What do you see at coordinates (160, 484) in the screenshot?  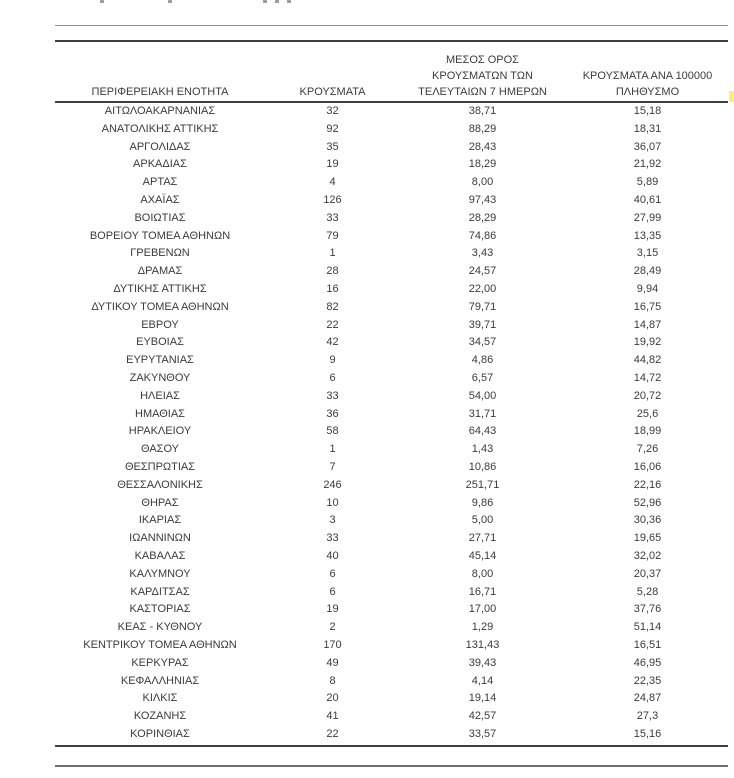 I see `cell-regional-unit: ΘΕΣΣΑΛΟΝΙΚΗΣ` at bounding box center [160, 484].